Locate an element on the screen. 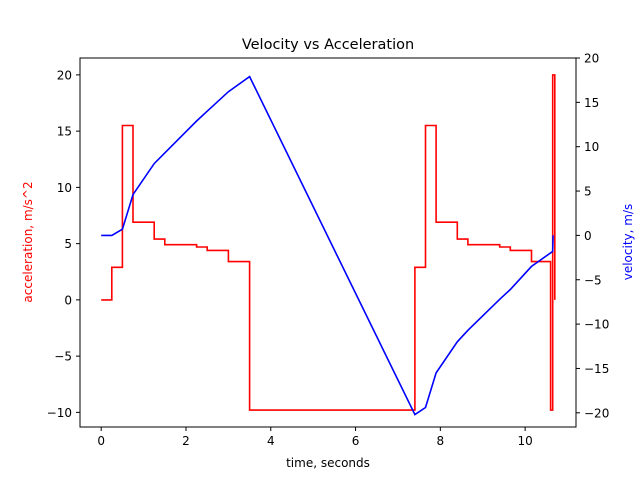  y-right-tick-label: 5 is located at coordinates (588, 192).